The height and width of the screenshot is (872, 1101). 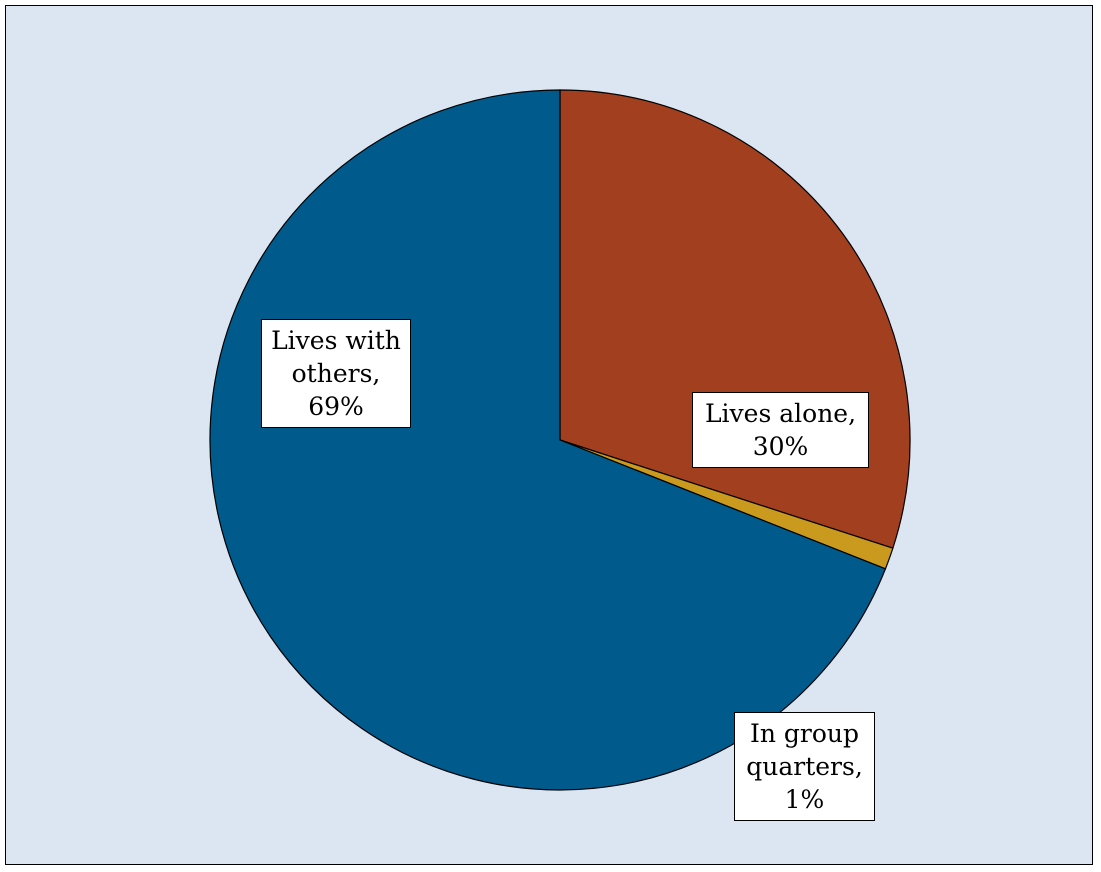 What do you see at coordinates (336, 340) in the screenshot?
I see `data-label-line: Lives with` at bounding box center [336, 340].